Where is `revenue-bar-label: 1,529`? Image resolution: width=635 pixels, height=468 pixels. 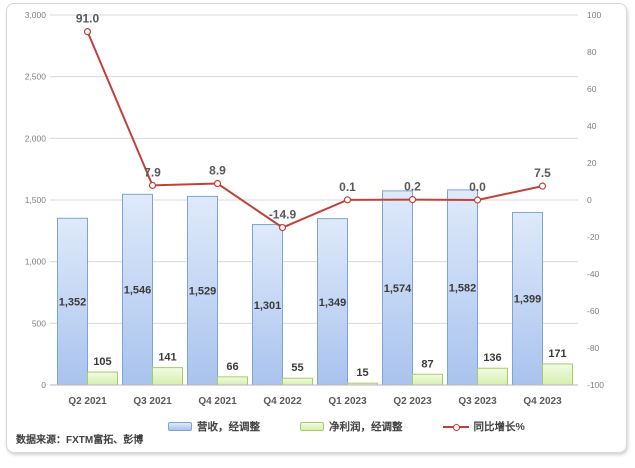
revenue-bar-label: 1,529 is located at coordinates (203, 292).